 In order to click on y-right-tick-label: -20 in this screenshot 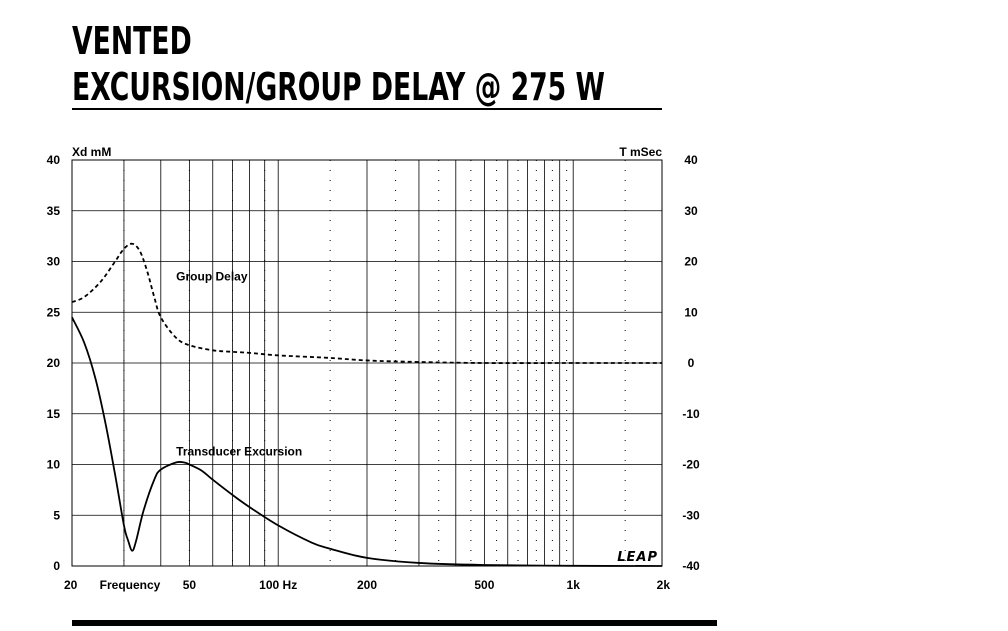, I will do `click(691, 465)`.